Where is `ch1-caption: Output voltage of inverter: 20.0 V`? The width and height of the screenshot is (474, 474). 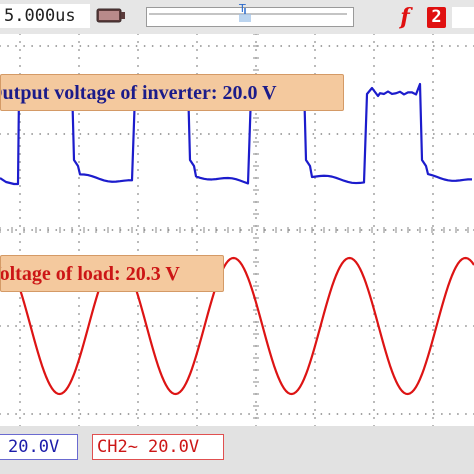 ch1-caption: Output voltage of inverter: 20.0 V is located at coordinates (172, 92).